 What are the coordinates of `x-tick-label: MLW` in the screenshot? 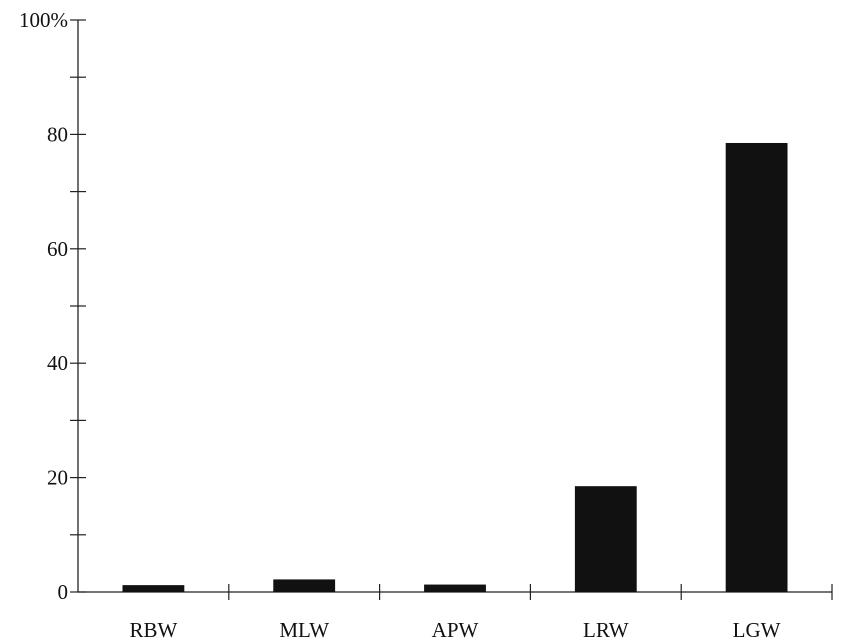 It's located at (304, 629).